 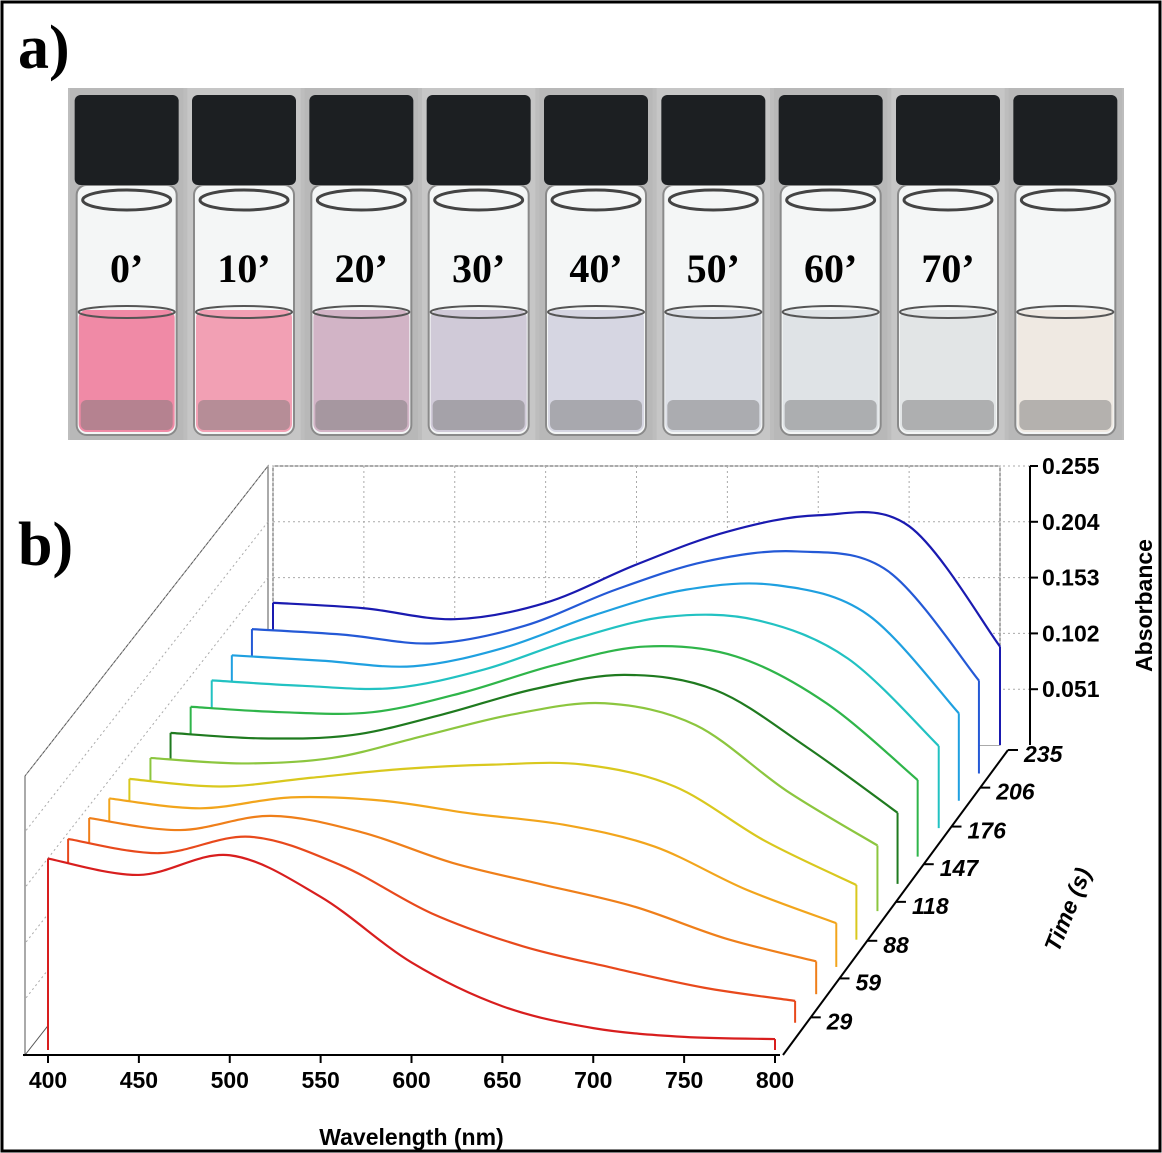 What do you see at coordinates (960, 868) in the screenshot?
I see `z-tick-label: 147` at bounding box center [960, 868].